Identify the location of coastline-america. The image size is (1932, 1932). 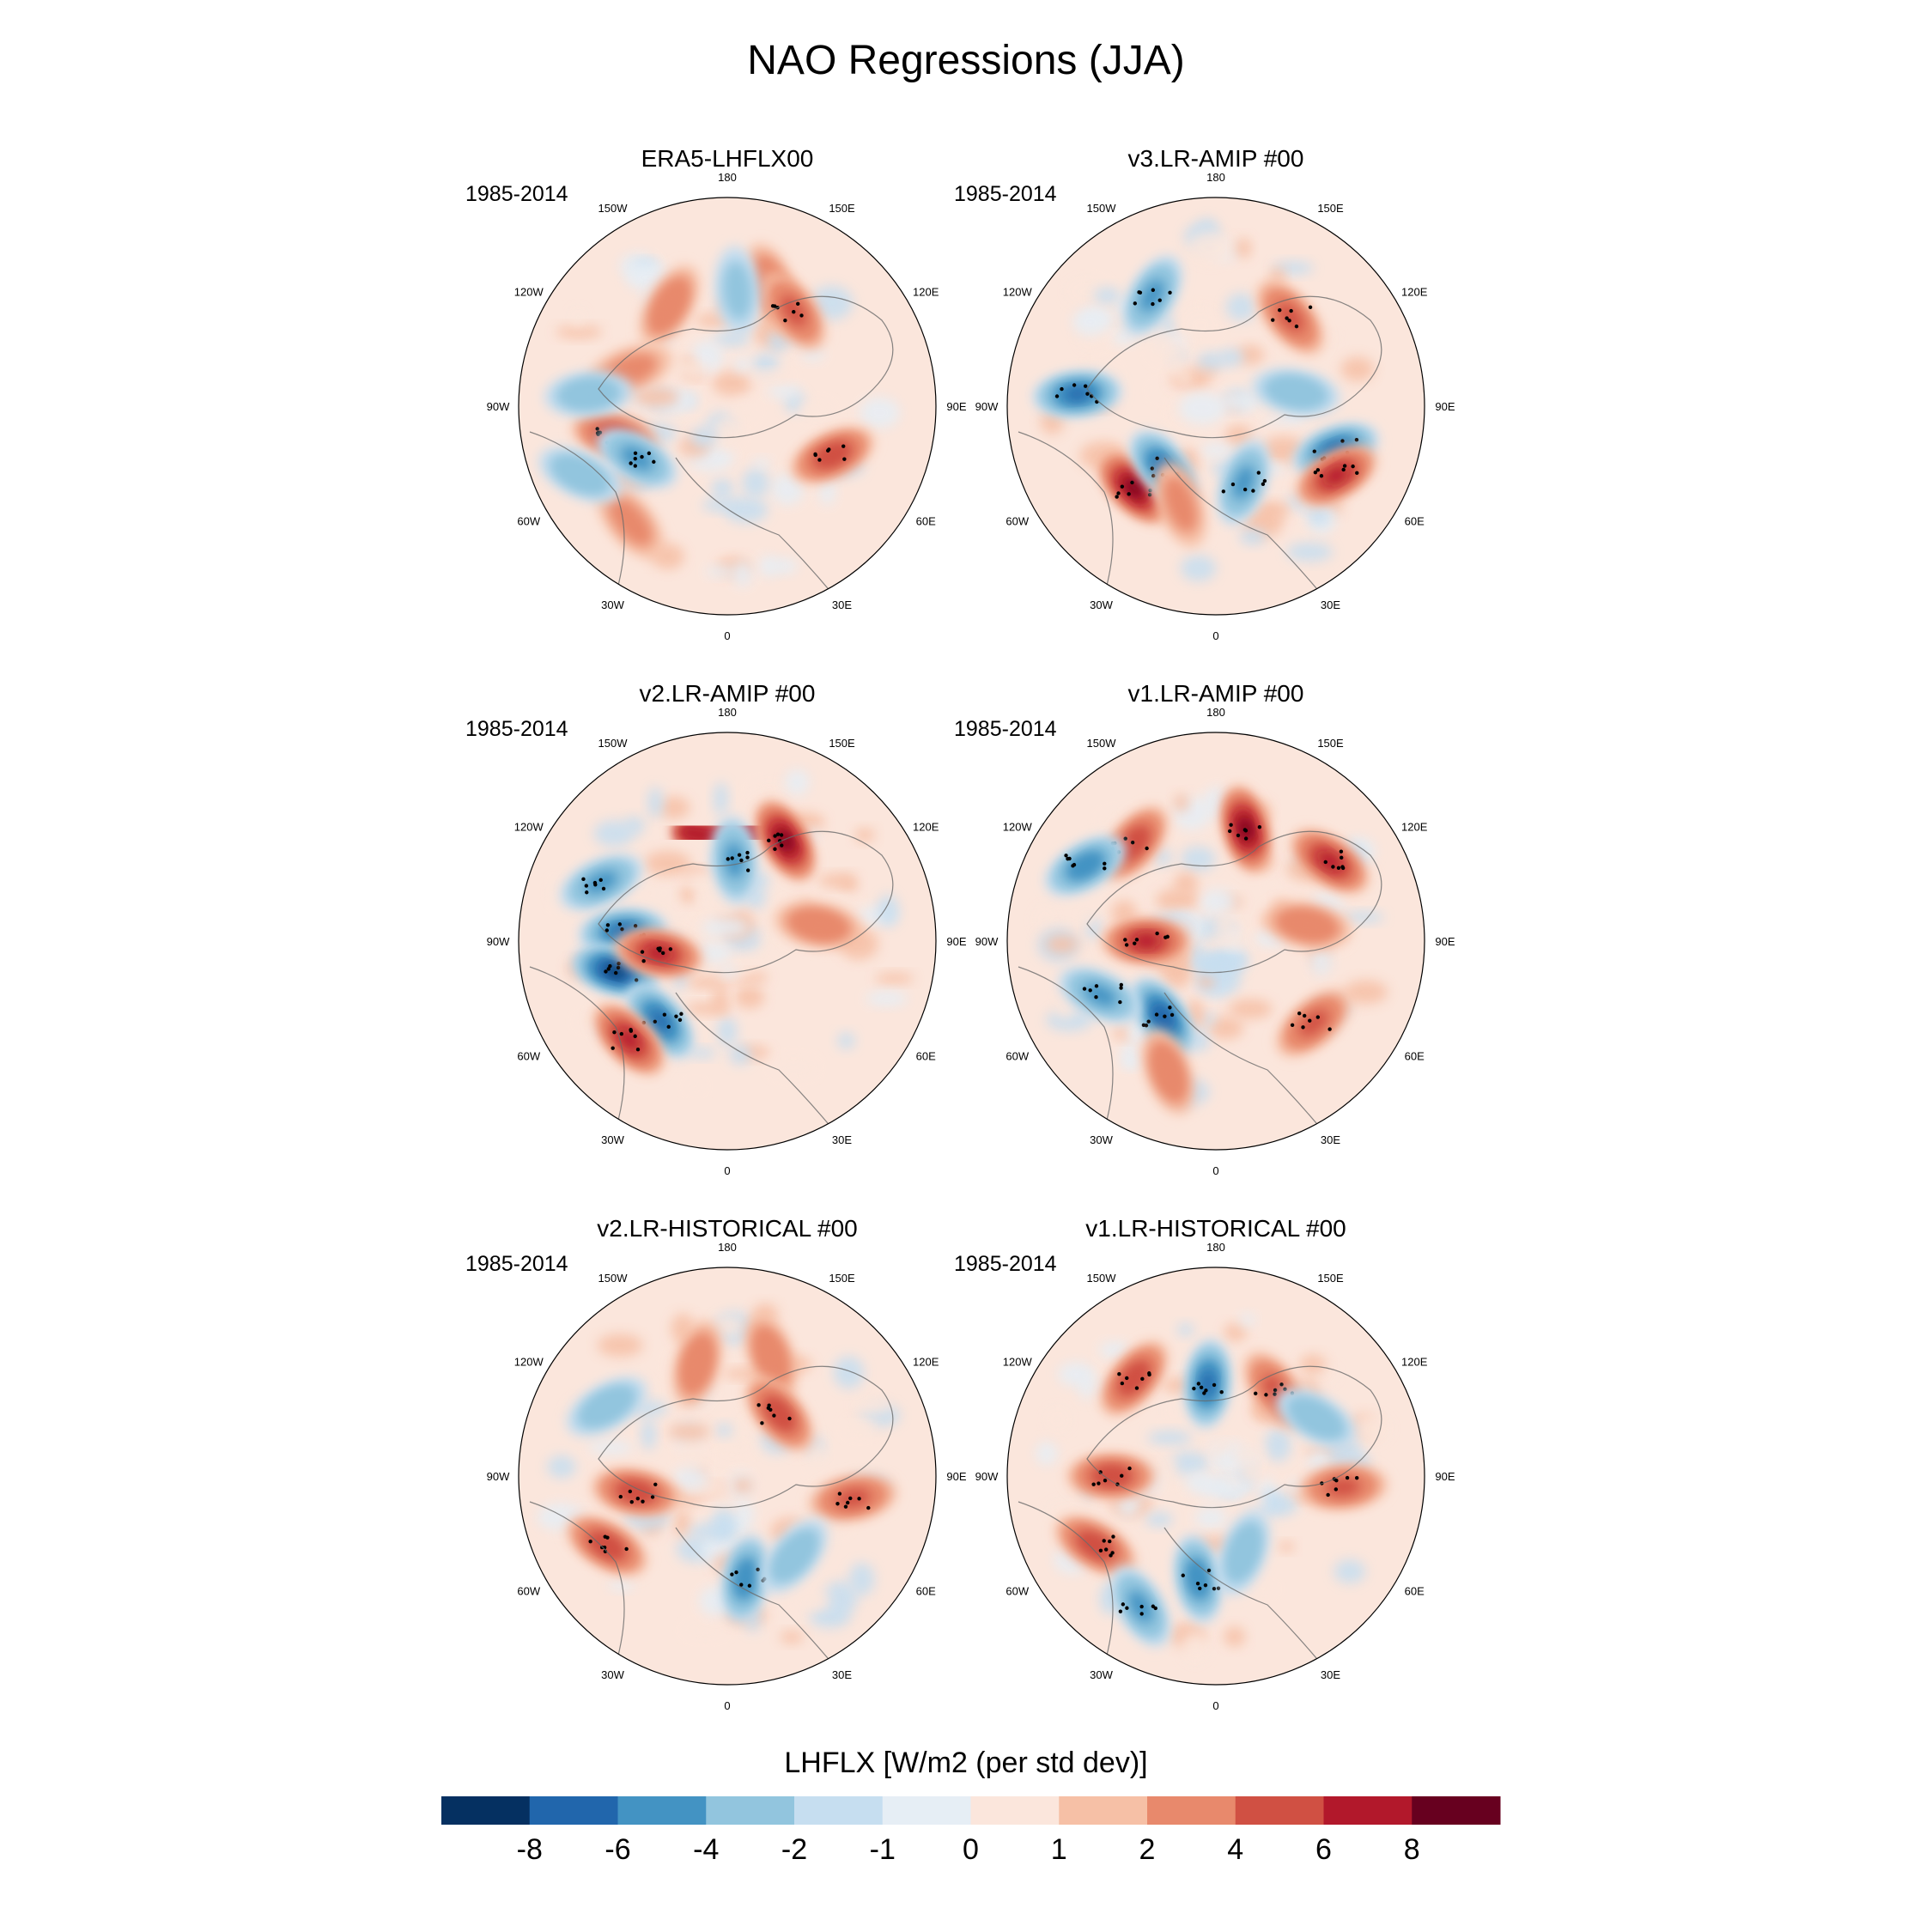
(577, 1583).